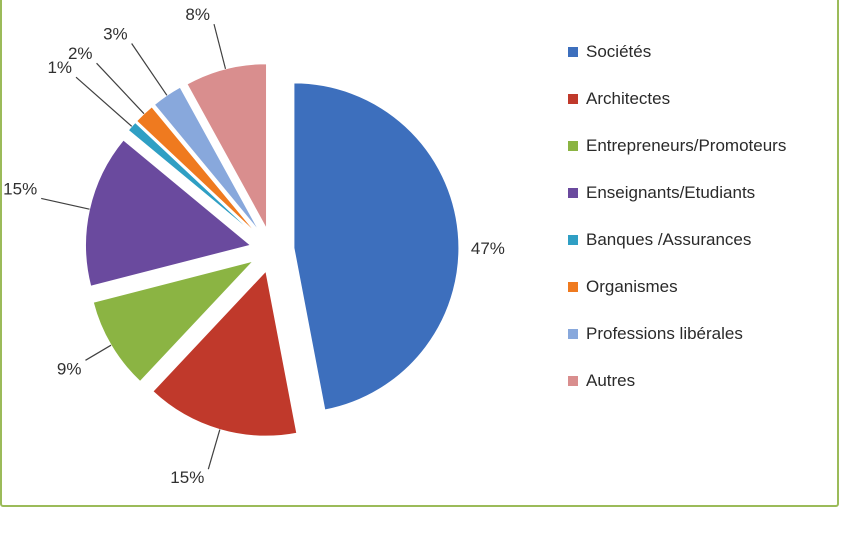  What do you see at coordinates (69, 368) in the screenshot?
I see `data-label-2: 9%` at bounding box center [69, 368].